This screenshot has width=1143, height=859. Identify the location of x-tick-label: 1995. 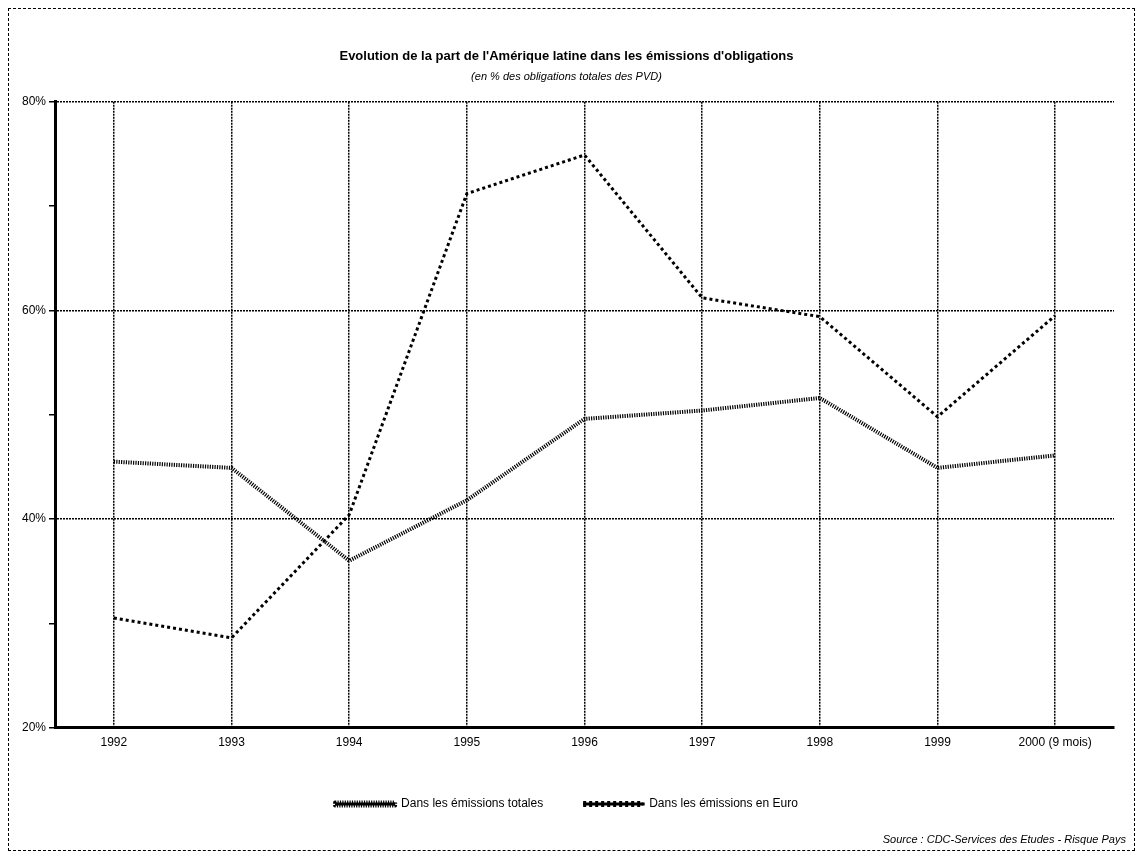
(467, 742).